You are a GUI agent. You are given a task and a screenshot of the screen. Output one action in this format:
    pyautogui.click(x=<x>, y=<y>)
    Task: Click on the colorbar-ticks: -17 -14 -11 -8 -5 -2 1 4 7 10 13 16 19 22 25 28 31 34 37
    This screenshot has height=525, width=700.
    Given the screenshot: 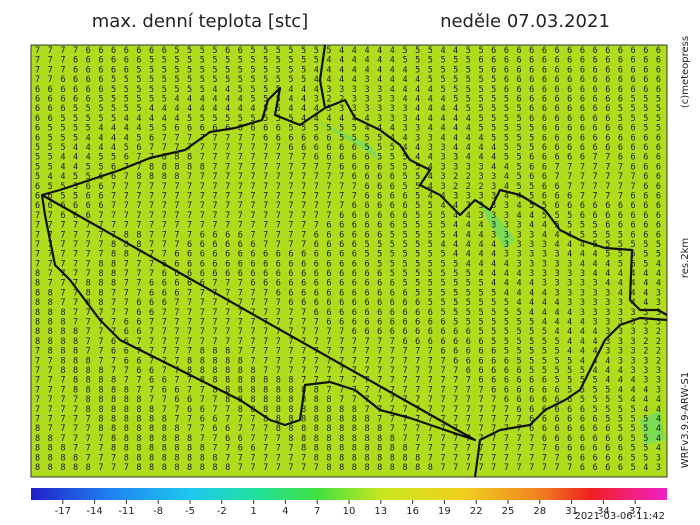 What is the action you would take?
    pyautogui.click(x=348, y=508)
    